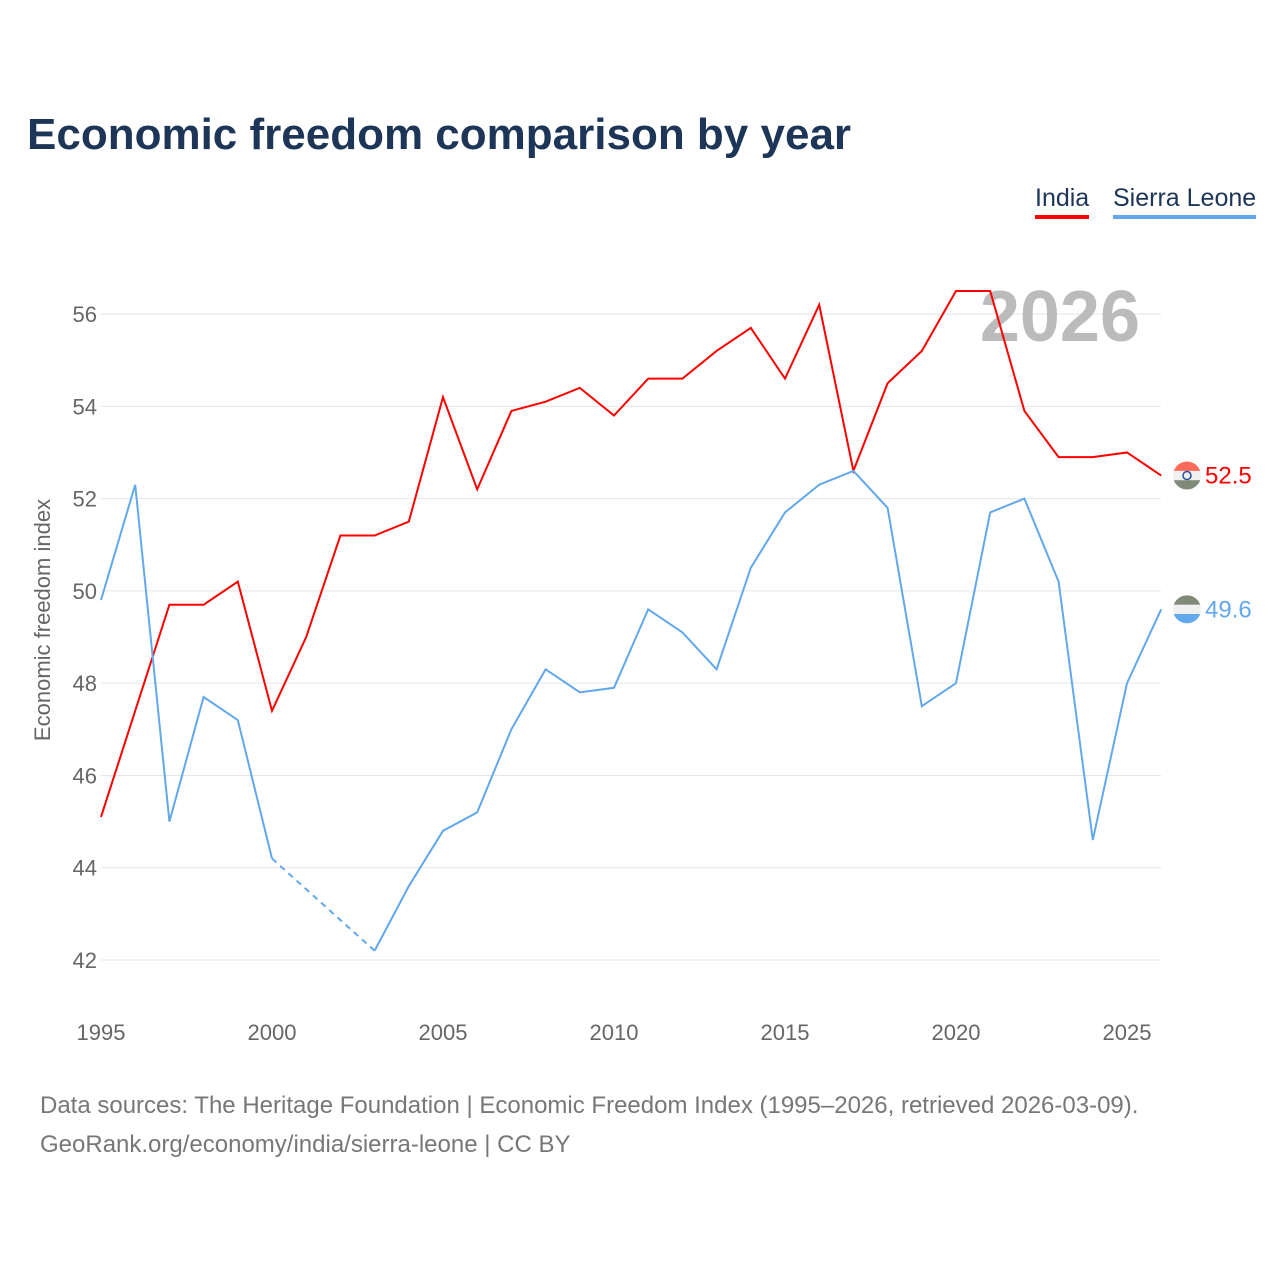  Describe the element at coordinates (1185, 201) in the screenshot. I see `legend-sierra-leone: Sierra Leone` at that location.